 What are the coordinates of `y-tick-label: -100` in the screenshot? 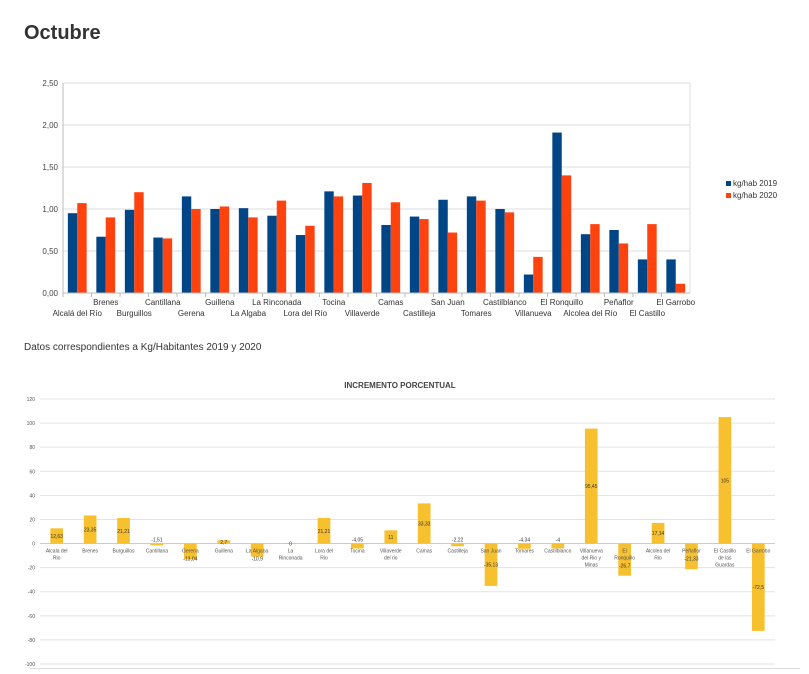 It's located at (30, 665).